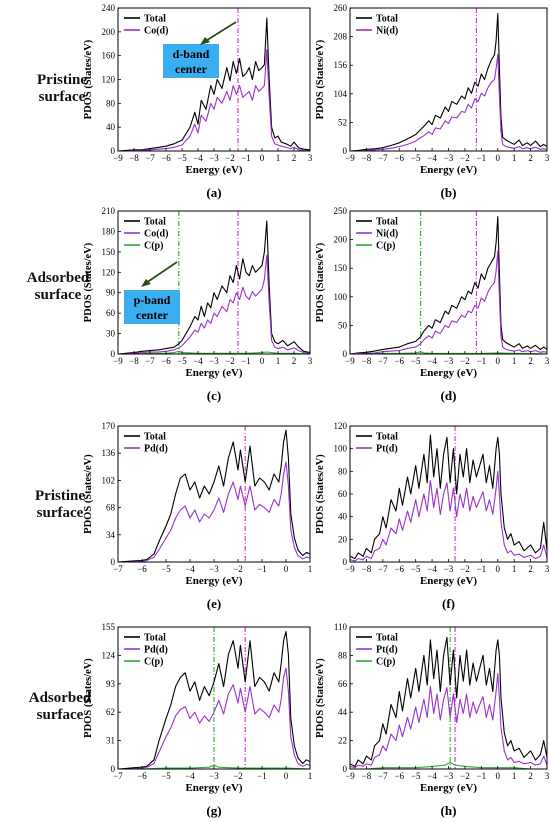 Image resolution: width=550 pixels, height=822 pixels. I want to click on series-line-nid, so click(448, 302).